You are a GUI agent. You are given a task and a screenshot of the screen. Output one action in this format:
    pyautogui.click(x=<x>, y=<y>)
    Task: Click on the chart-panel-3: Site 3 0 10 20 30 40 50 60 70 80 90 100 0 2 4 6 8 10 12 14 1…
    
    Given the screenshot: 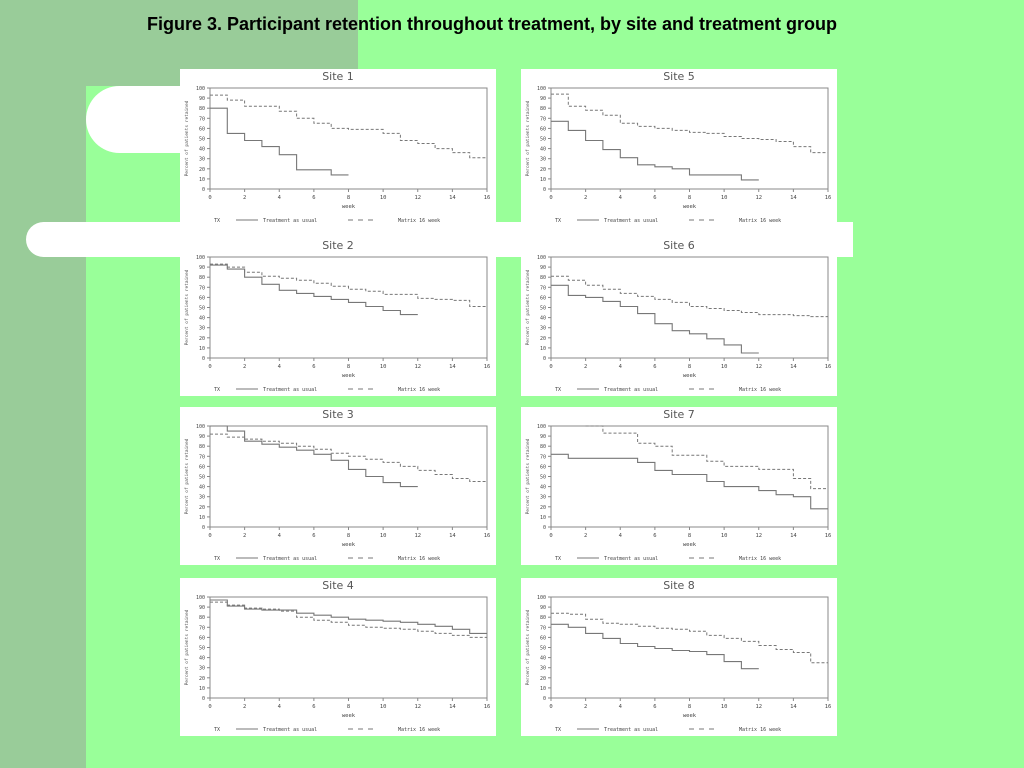 What is the action you would take?
    pyautogui.click(x=338, y=486)
    